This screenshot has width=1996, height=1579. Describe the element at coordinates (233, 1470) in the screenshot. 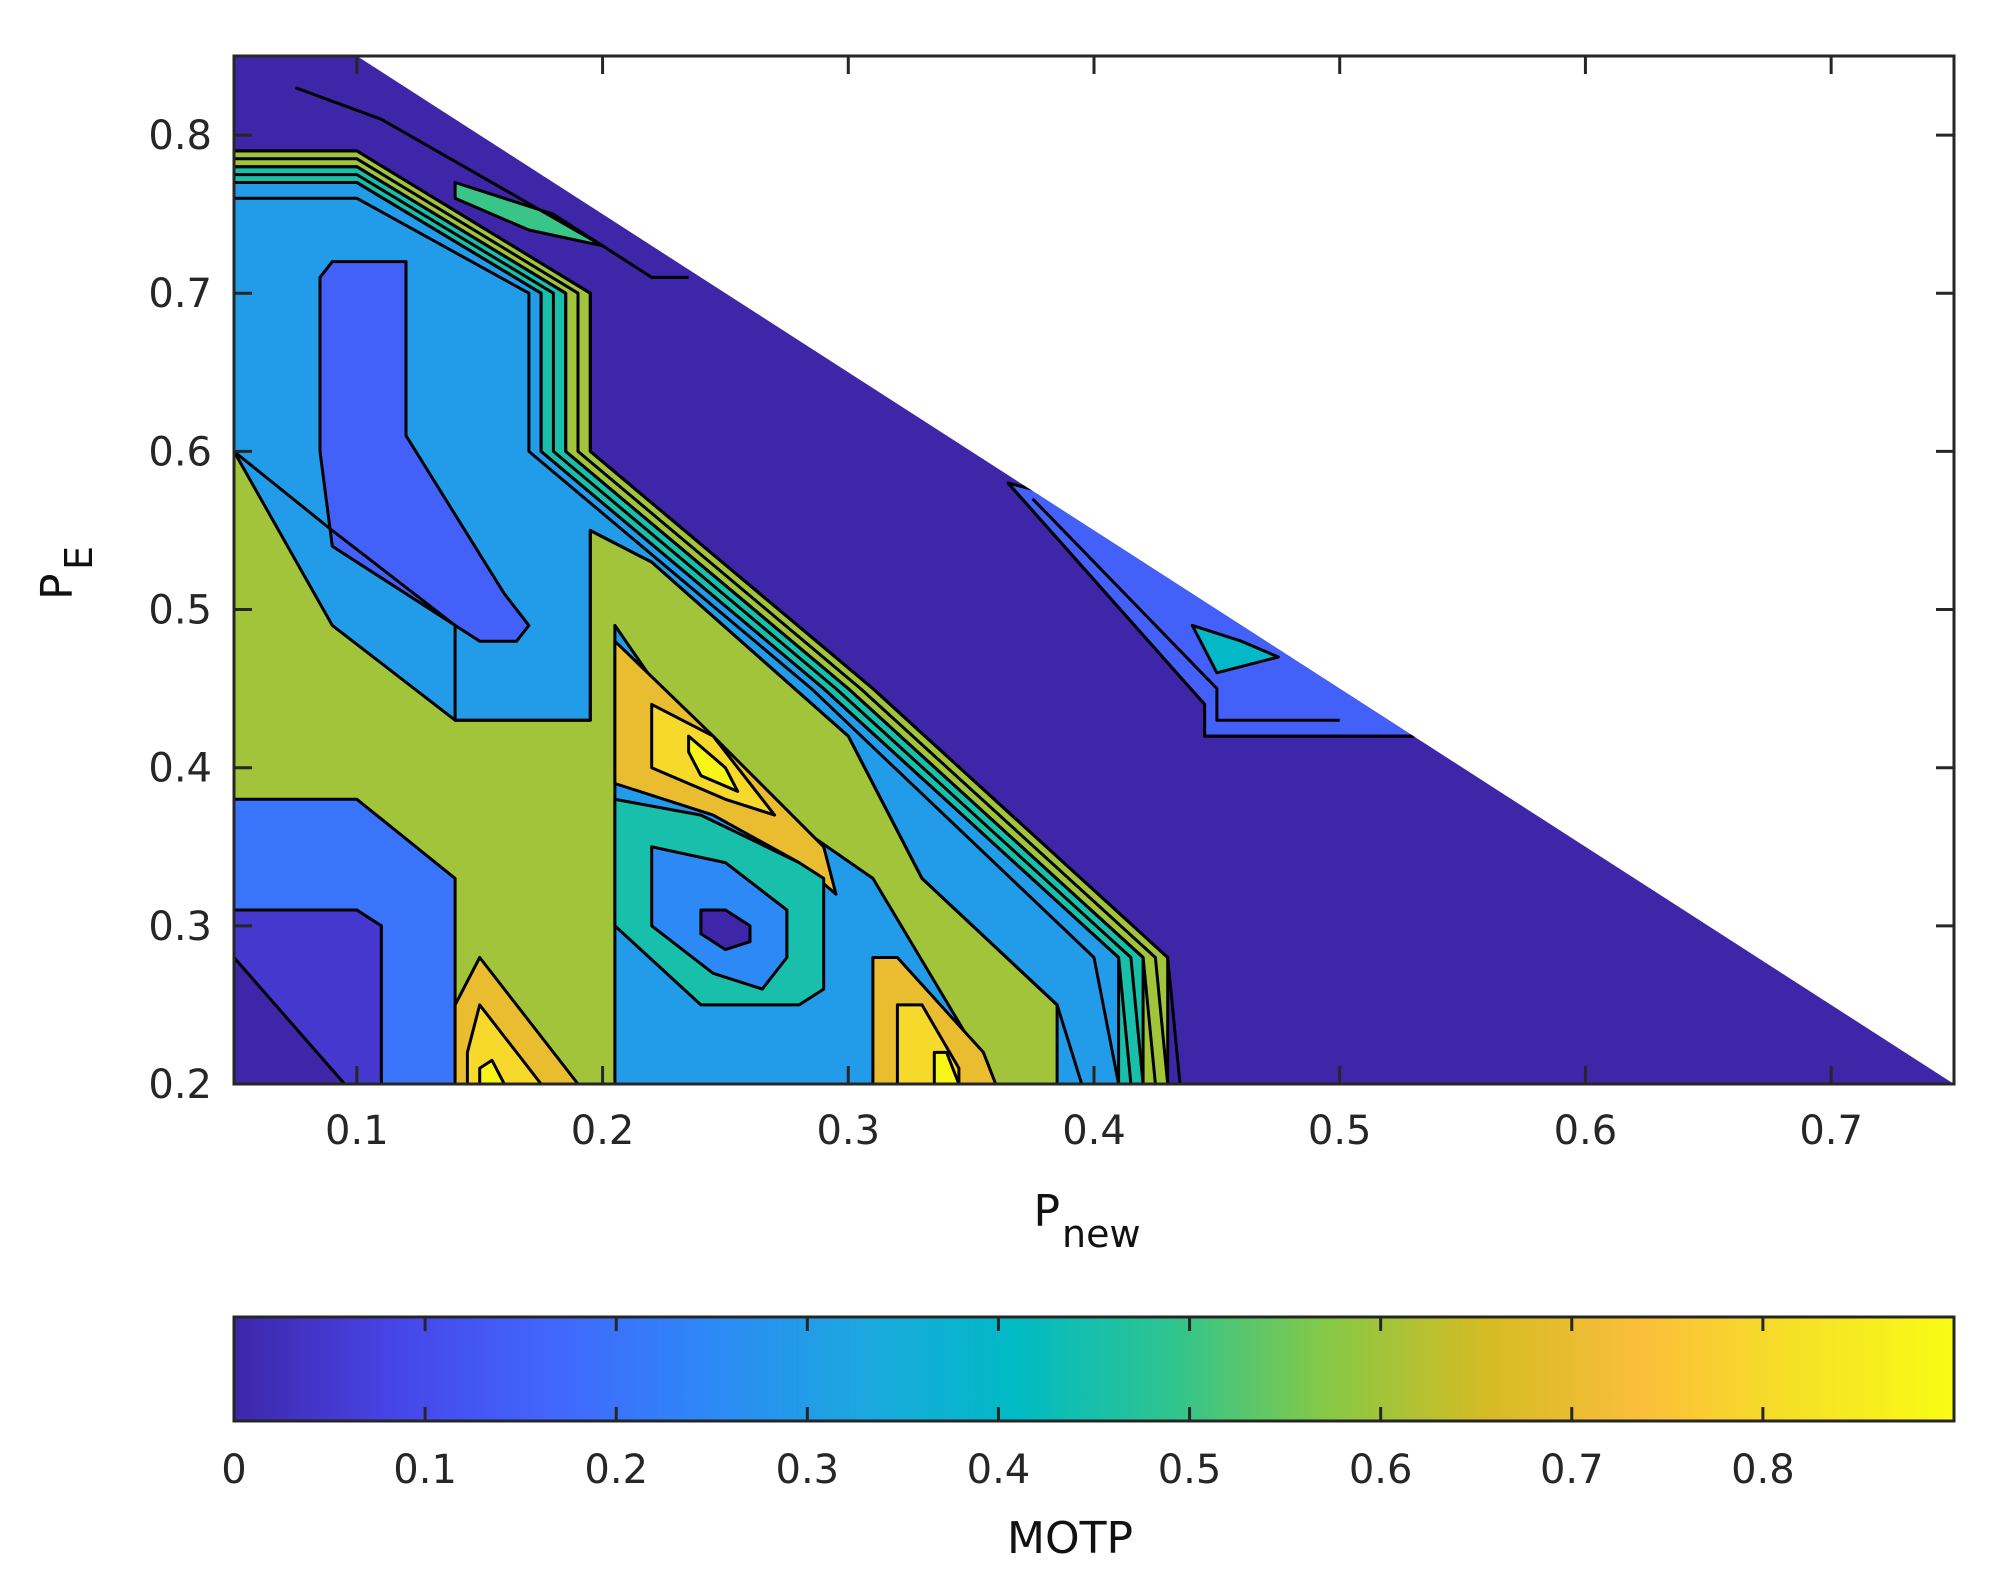

I see `colorbar-tick-label: 0` at that location.